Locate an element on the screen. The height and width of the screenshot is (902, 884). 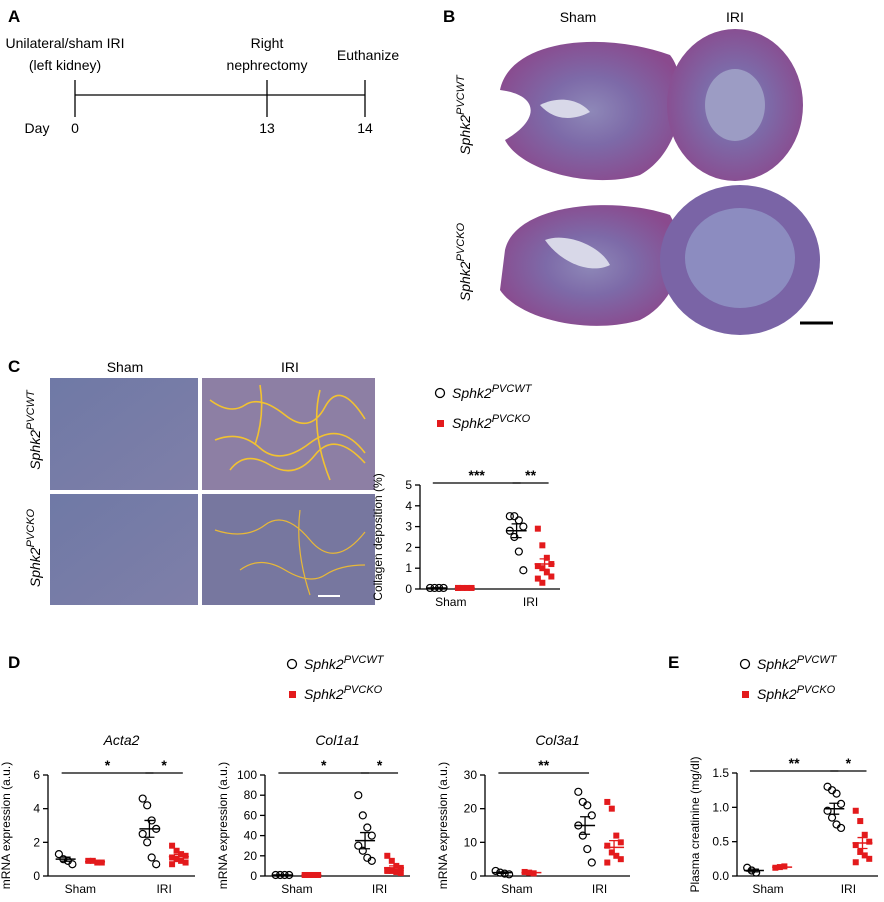
day-label: 14 is located at coordinates (365, 128).